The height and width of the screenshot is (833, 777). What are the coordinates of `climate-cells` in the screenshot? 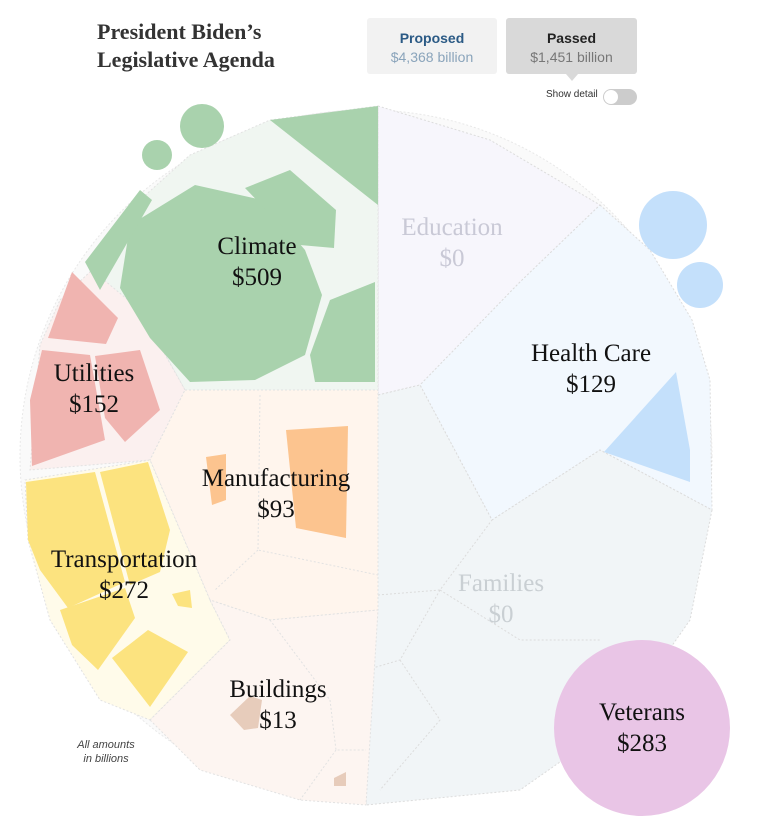 It's located at (231, 243).